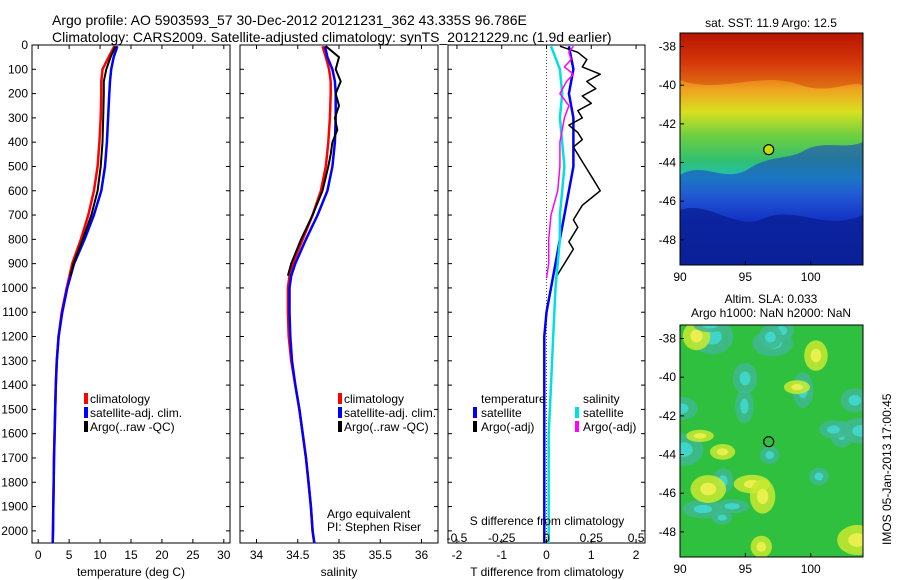 This screenshot has width=900, height=580. What do you see at coordinates (100, 555) in the screenshot?
I see `x-tick-label: 10` at bounding box center [100, 555].